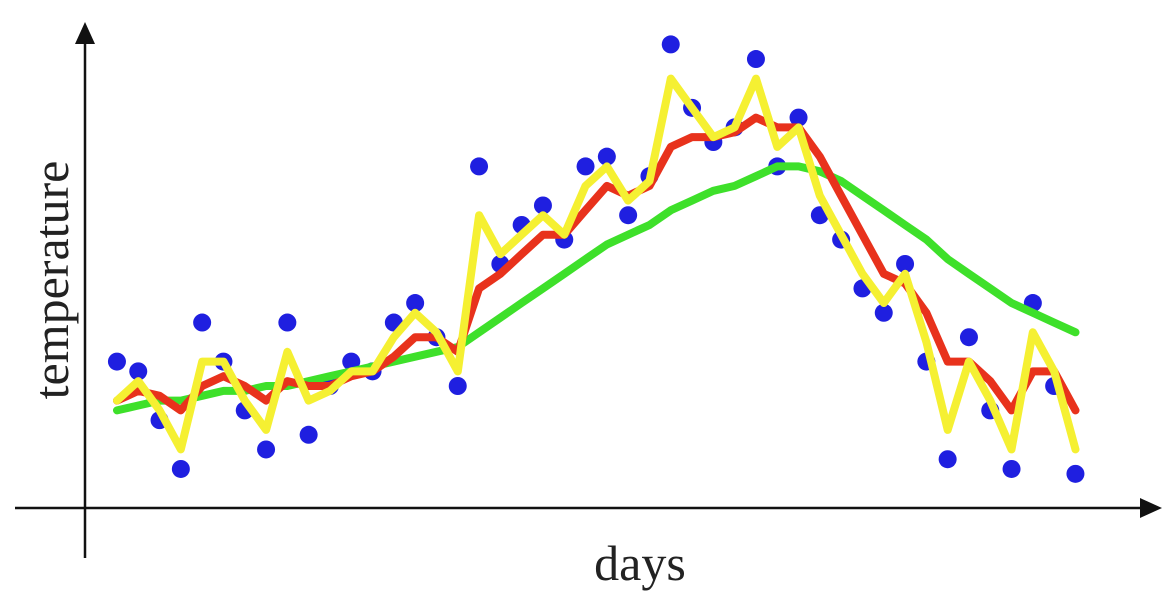 This screenshot has height=591, width=1164. What do you see at coordinates (51, 280) in the screenshot?
I see `y-axis-label: temperature` at bounding box center [51, 280].